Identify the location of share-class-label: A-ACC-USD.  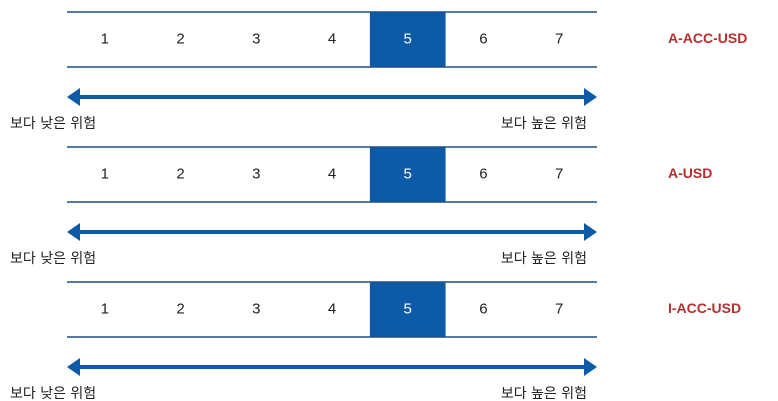
(707, 38).